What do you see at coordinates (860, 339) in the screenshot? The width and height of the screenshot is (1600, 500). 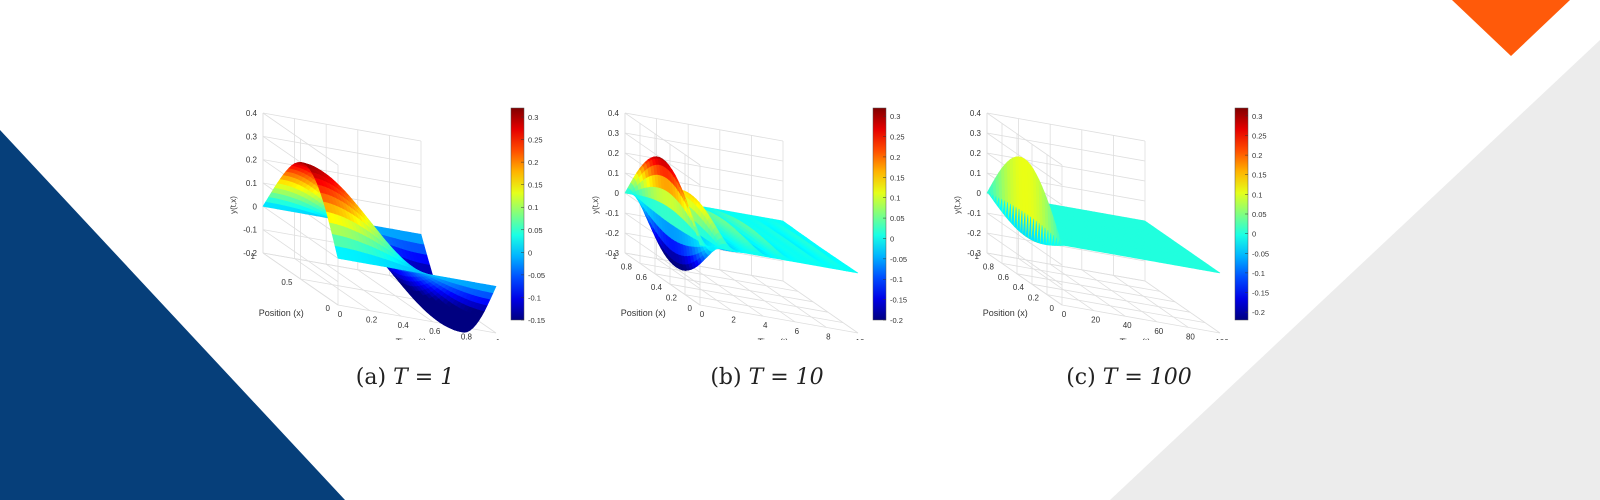 I see `t-tick-label: 10` at bounding box center [860, 339].